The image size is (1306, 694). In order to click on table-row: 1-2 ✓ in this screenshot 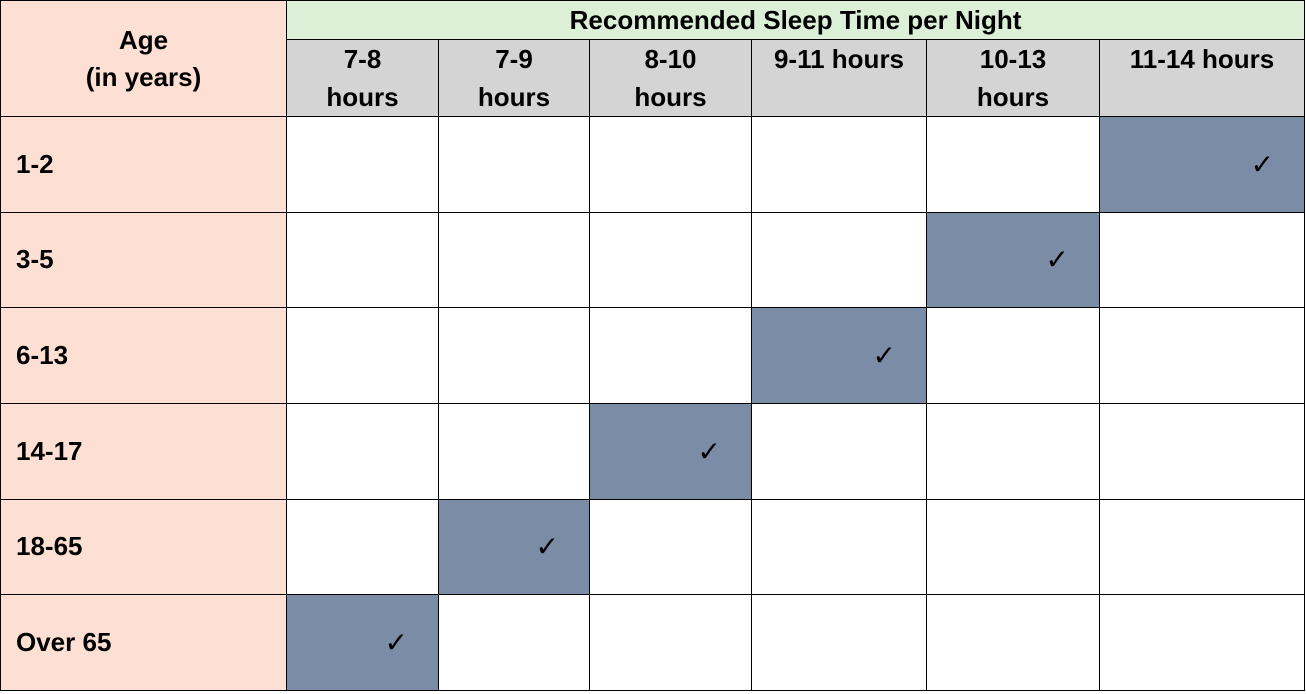, I will do `click(653, 164)`.